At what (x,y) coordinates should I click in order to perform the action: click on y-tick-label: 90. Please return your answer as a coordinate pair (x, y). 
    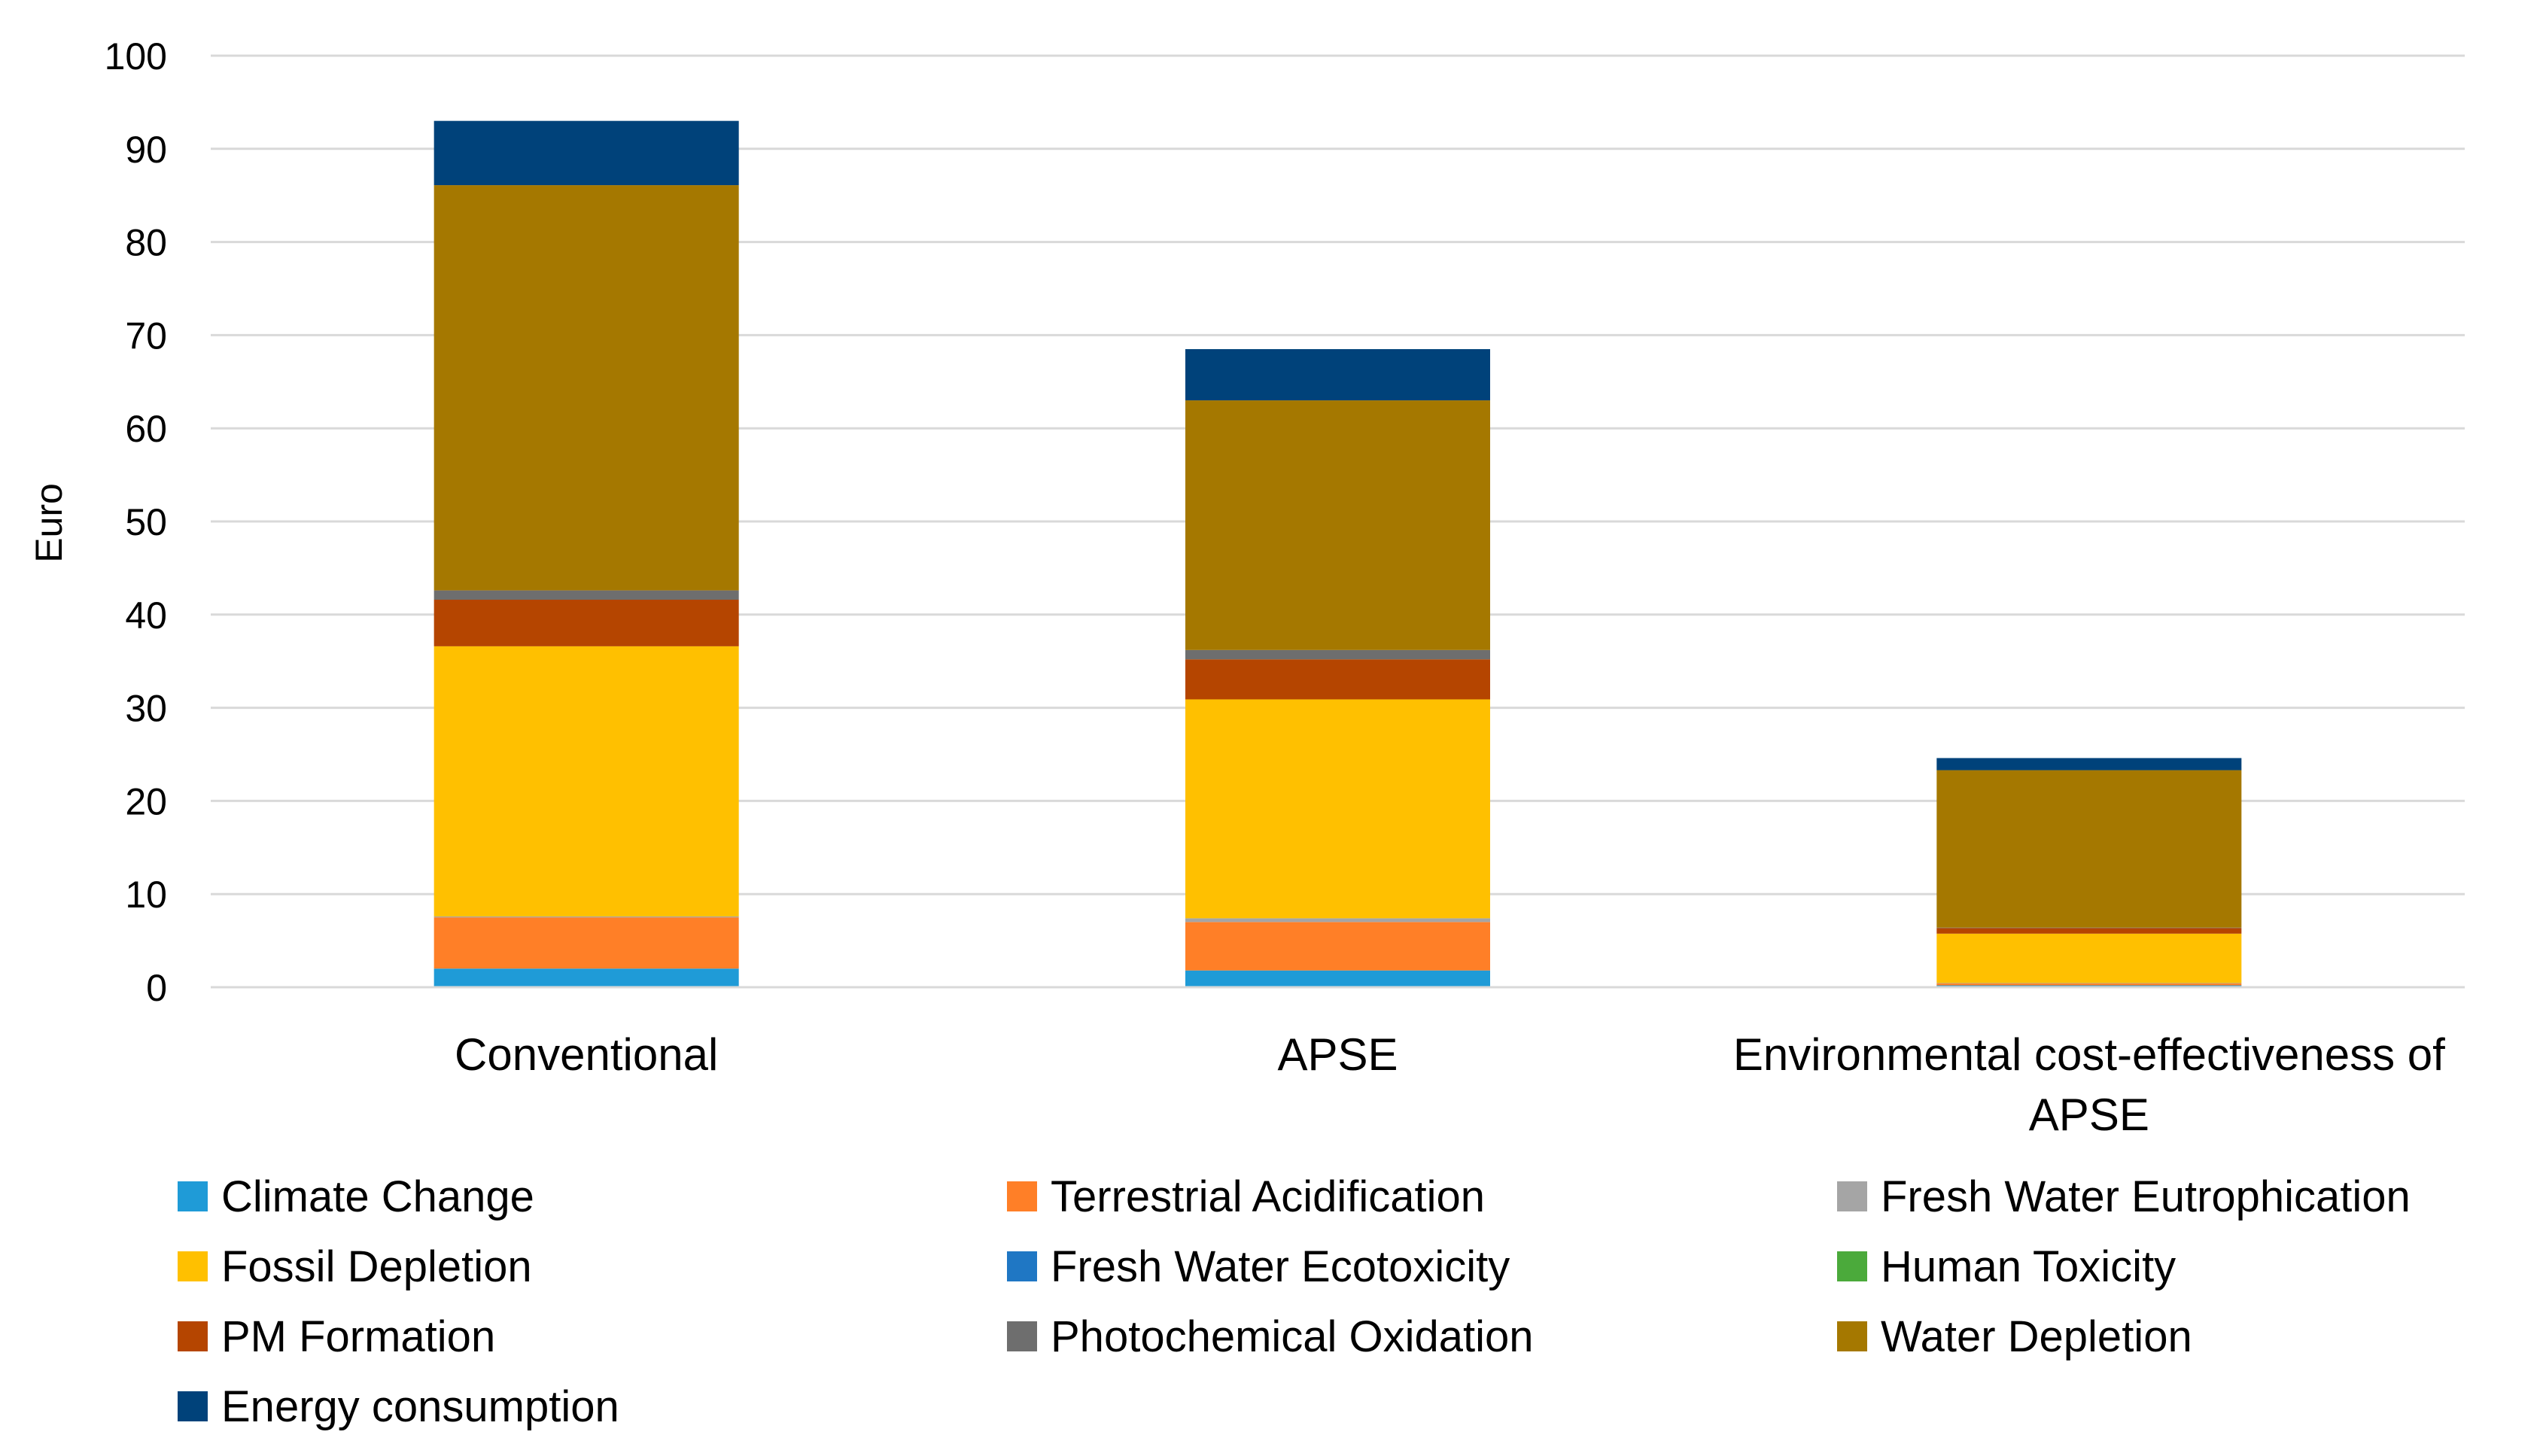
    Looking at the image, I should click on (146, 150).